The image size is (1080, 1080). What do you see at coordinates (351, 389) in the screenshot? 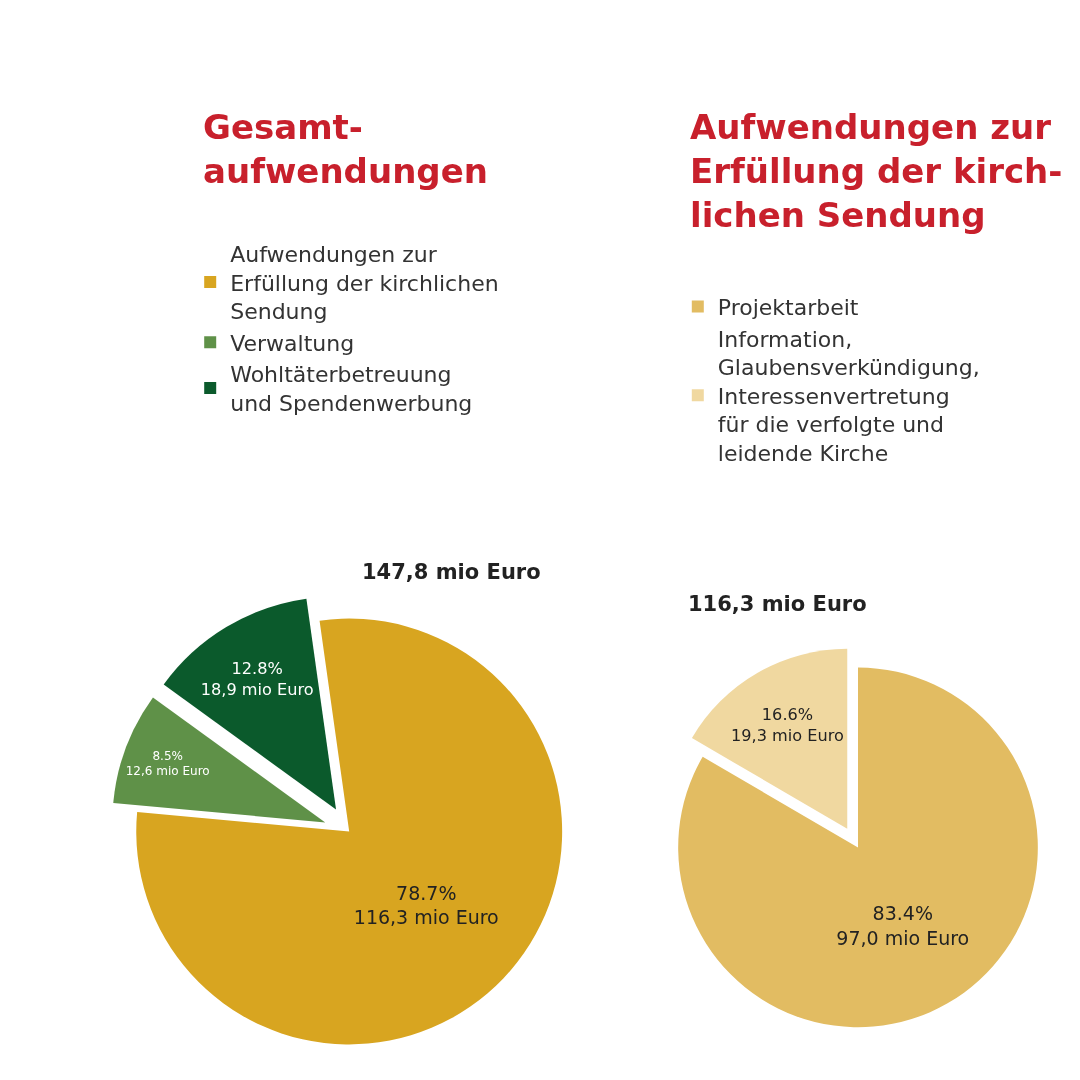
I see `legend-label: Wohltäterbetreuung und Spendenwerbung` at bounding box center [351, 389].